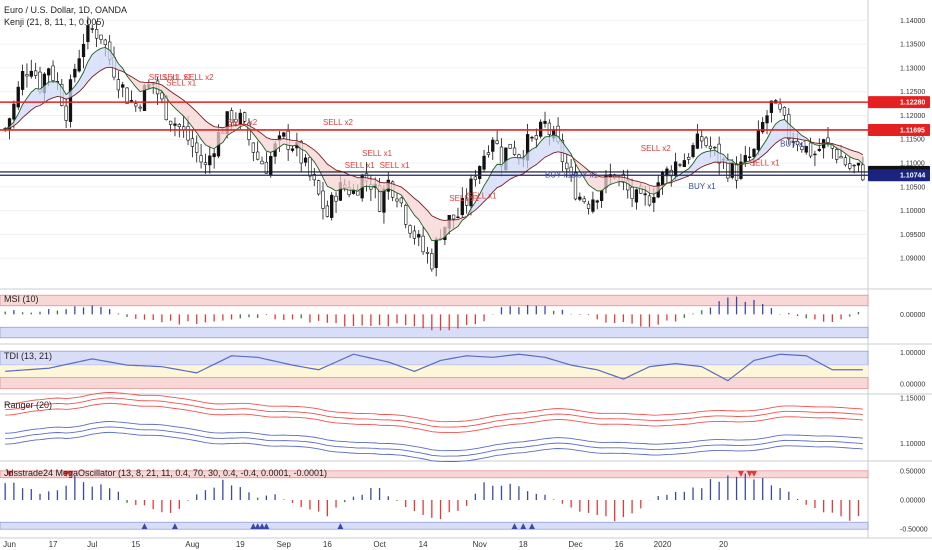 The width and height of the screenshot is (932, 550). I want to click on signal-label: SELL x2, so click(656, 148).